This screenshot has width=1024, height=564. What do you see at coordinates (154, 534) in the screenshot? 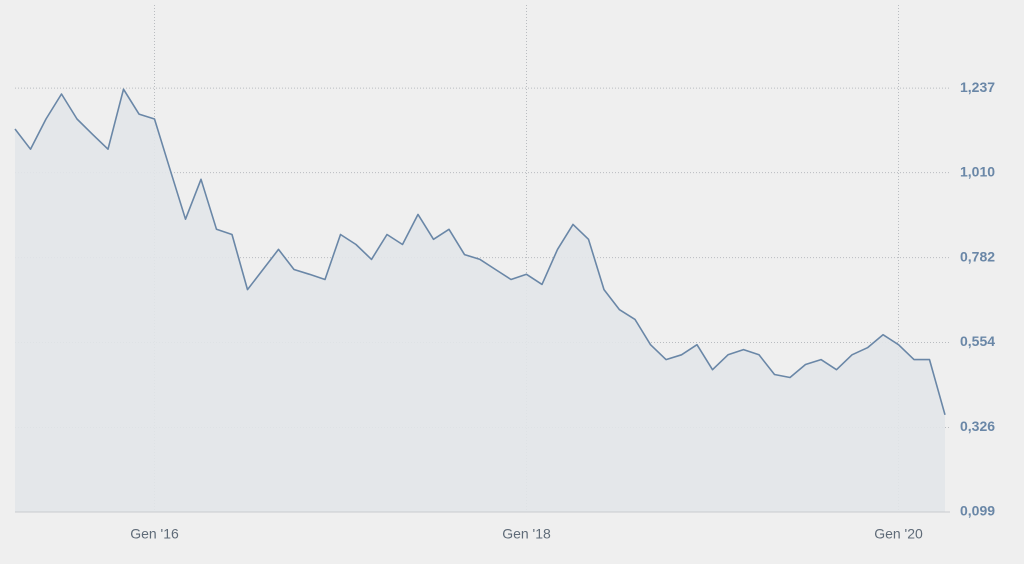
I see `x-tick-label: Gen '16` at bounding box center [154, 534].